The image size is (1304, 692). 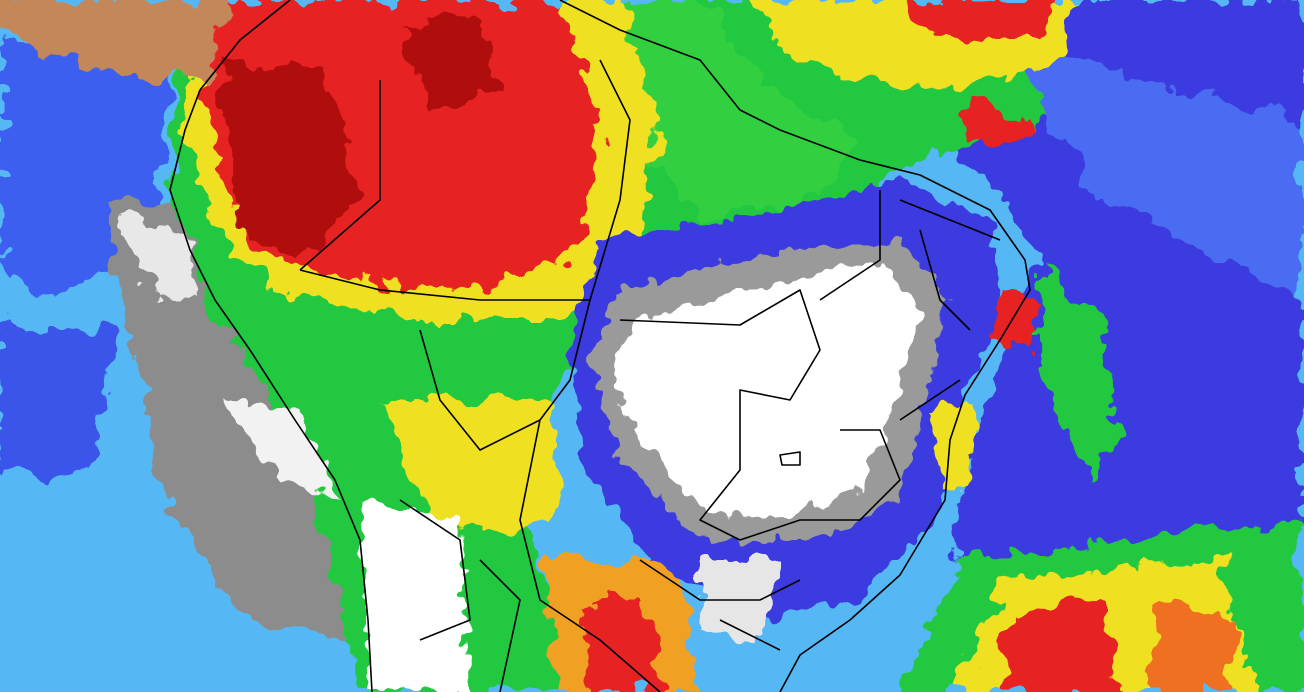 What do you see at coordinates (1080, 370) in the screenshot?
I see `green-field` at bounding box center [1080, 370].